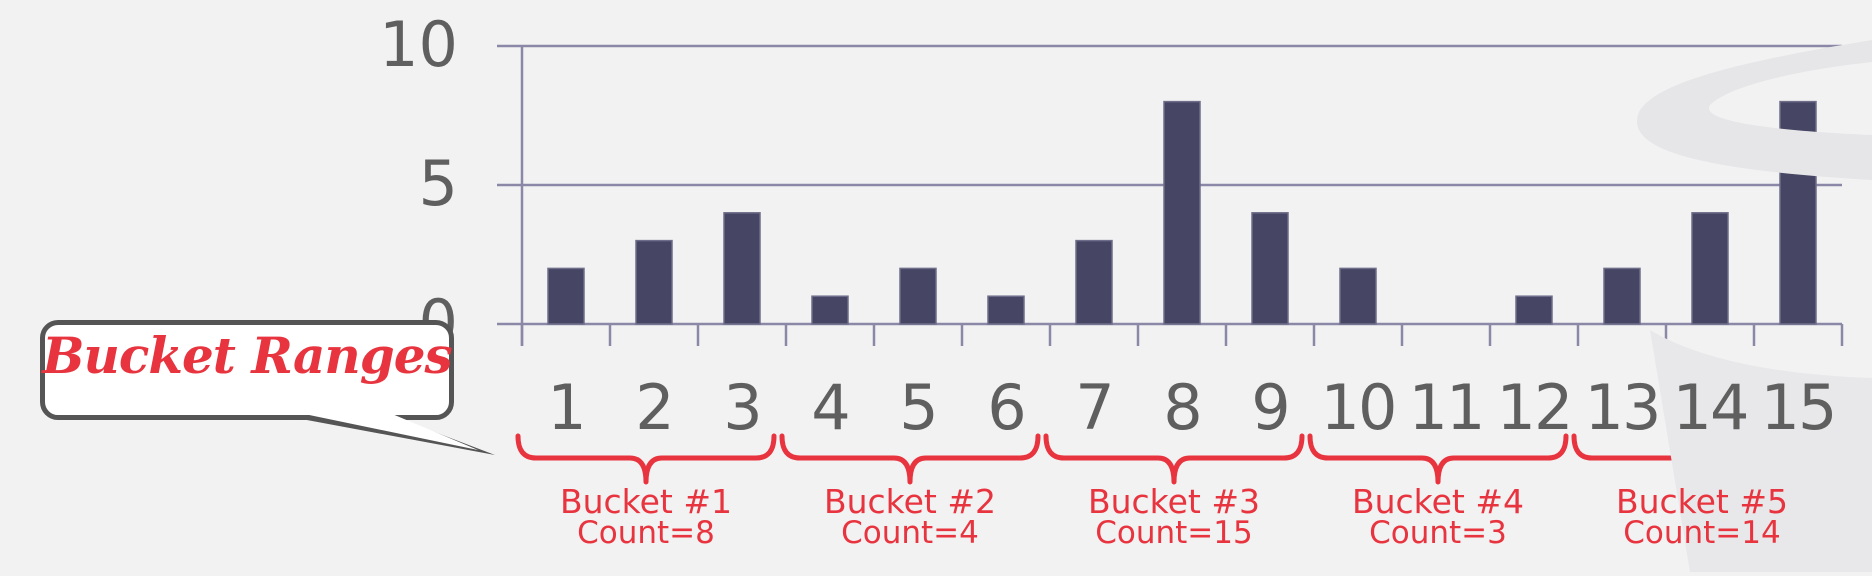 This screenshot has height=576, width=1872. I want to click on x-tick-label: 9, so click(1270, 407).